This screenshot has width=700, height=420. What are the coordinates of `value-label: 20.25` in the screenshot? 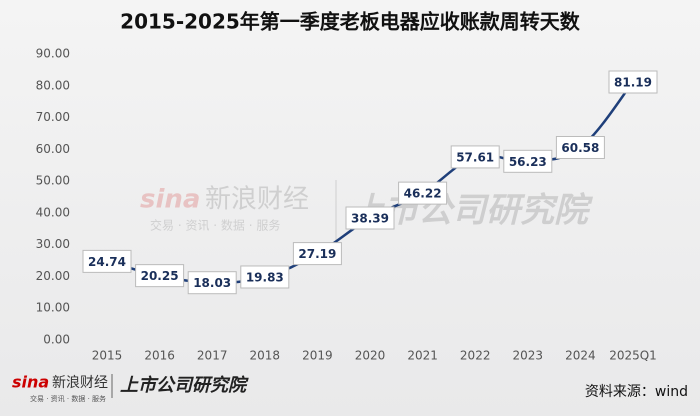 It's located at (160, 276).